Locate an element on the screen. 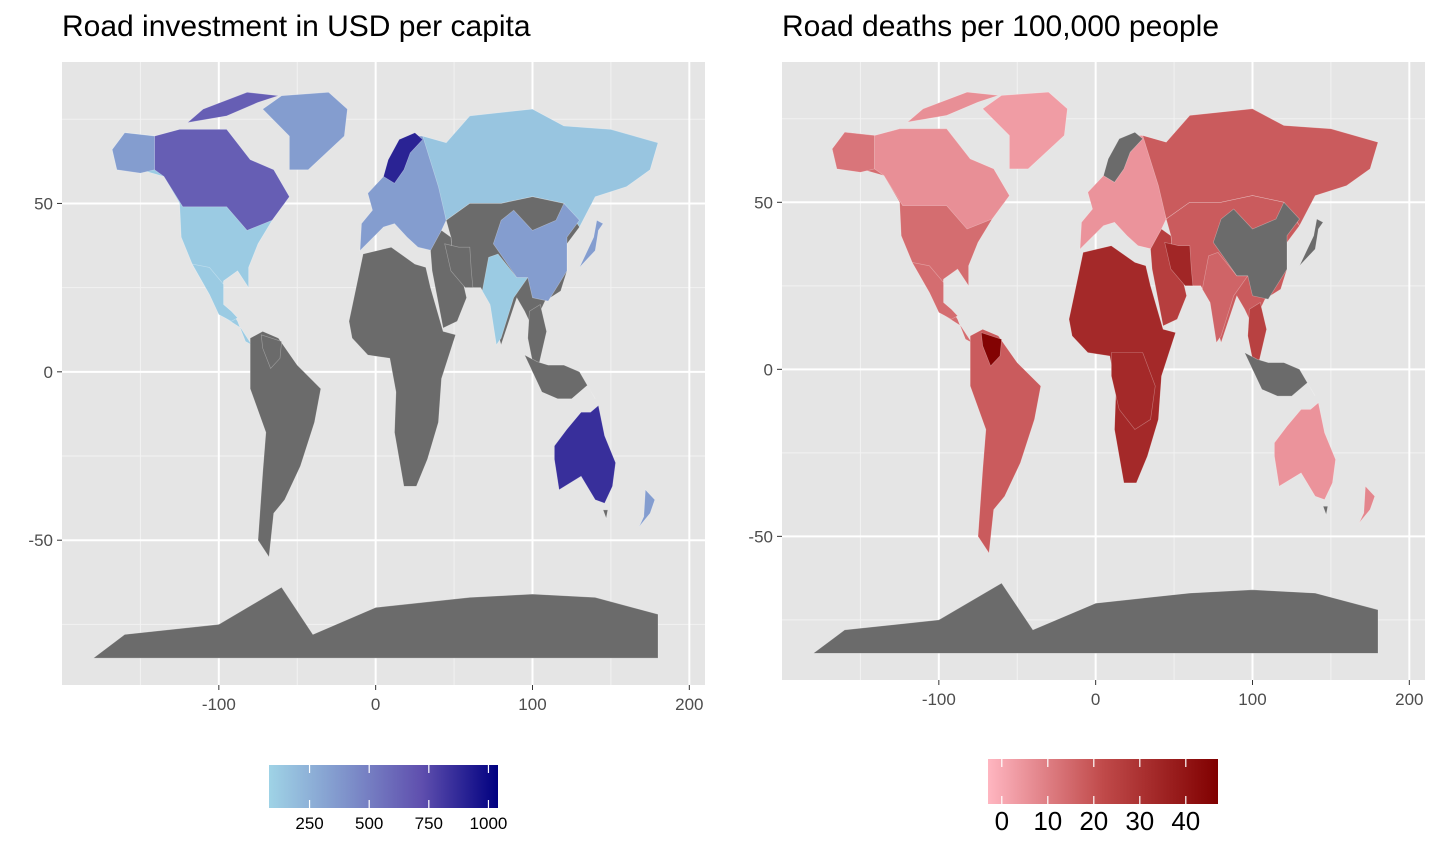  left-chart-title: Road investment in USD per capita is located at coordinates (296, 26).